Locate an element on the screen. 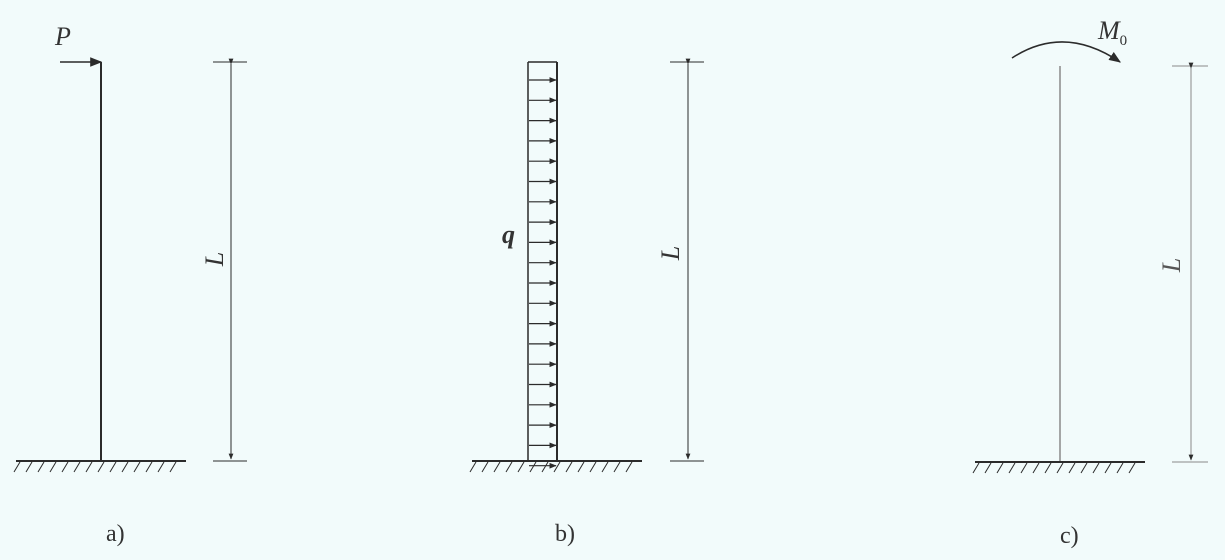  caption-a: a) is located at coordinates (115, 534).